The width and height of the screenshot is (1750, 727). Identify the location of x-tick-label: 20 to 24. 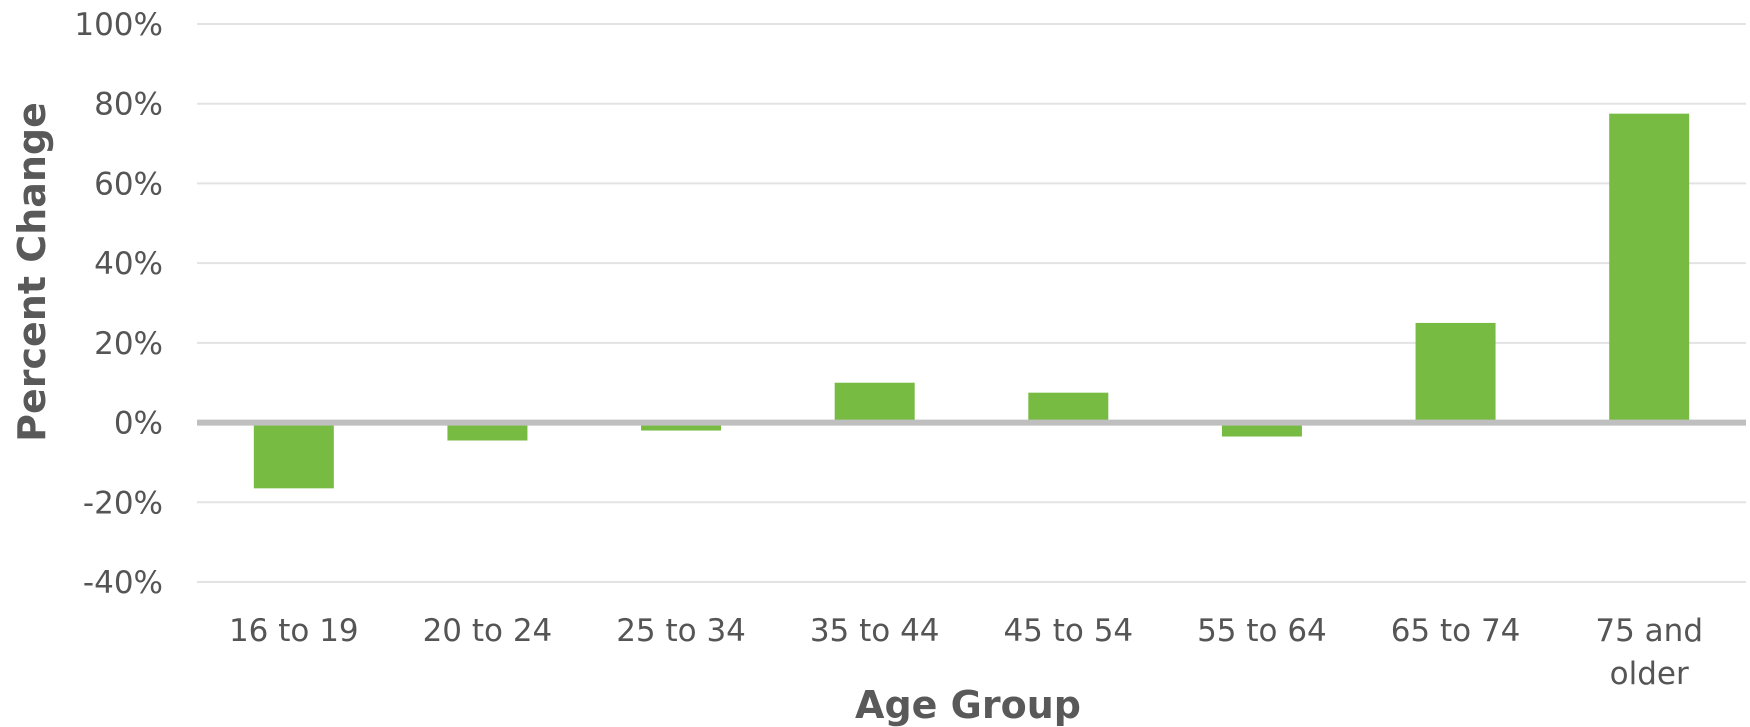
(488, 631).